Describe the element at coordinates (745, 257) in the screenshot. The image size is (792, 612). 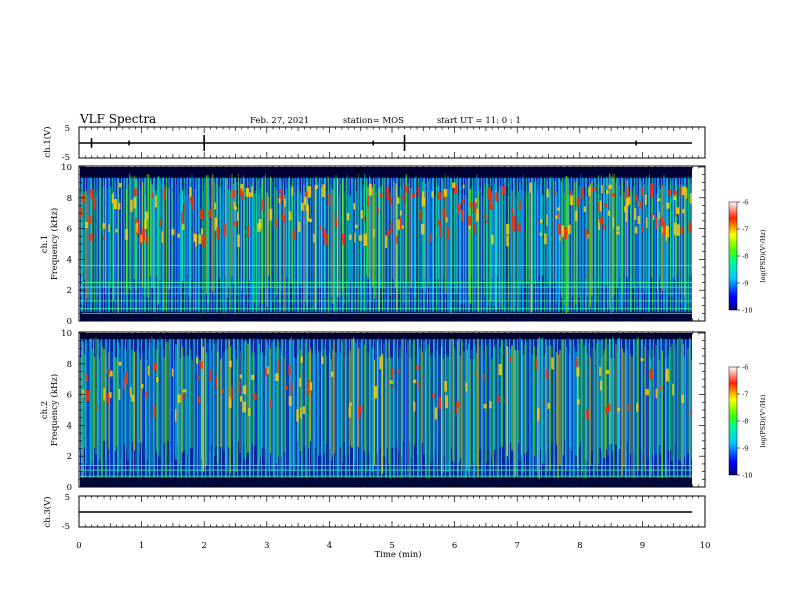
I see `colorbar-tick-label: -8` at that location.